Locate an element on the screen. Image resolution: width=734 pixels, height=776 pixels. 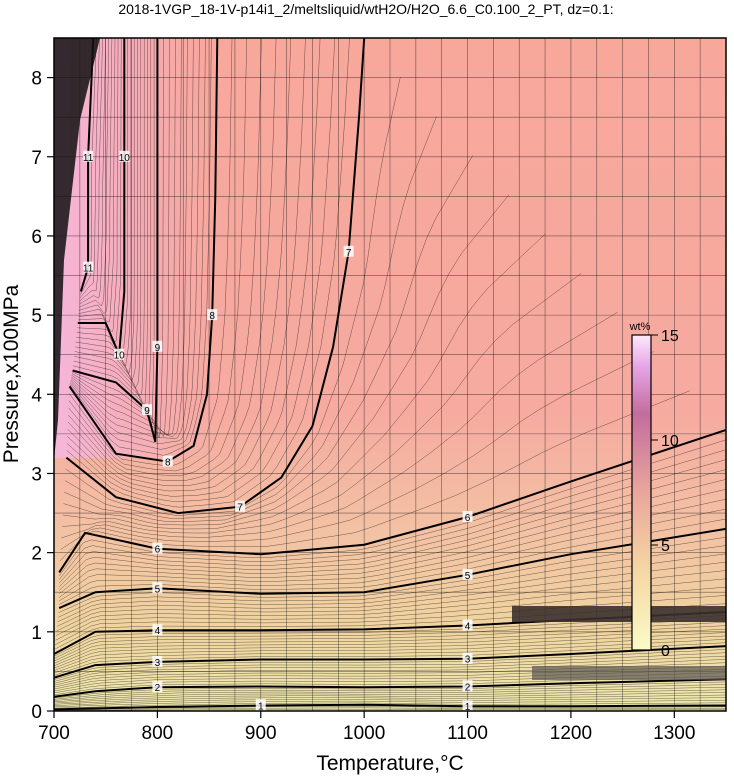
contour-label: 1 is located at coordinates (261, 706).